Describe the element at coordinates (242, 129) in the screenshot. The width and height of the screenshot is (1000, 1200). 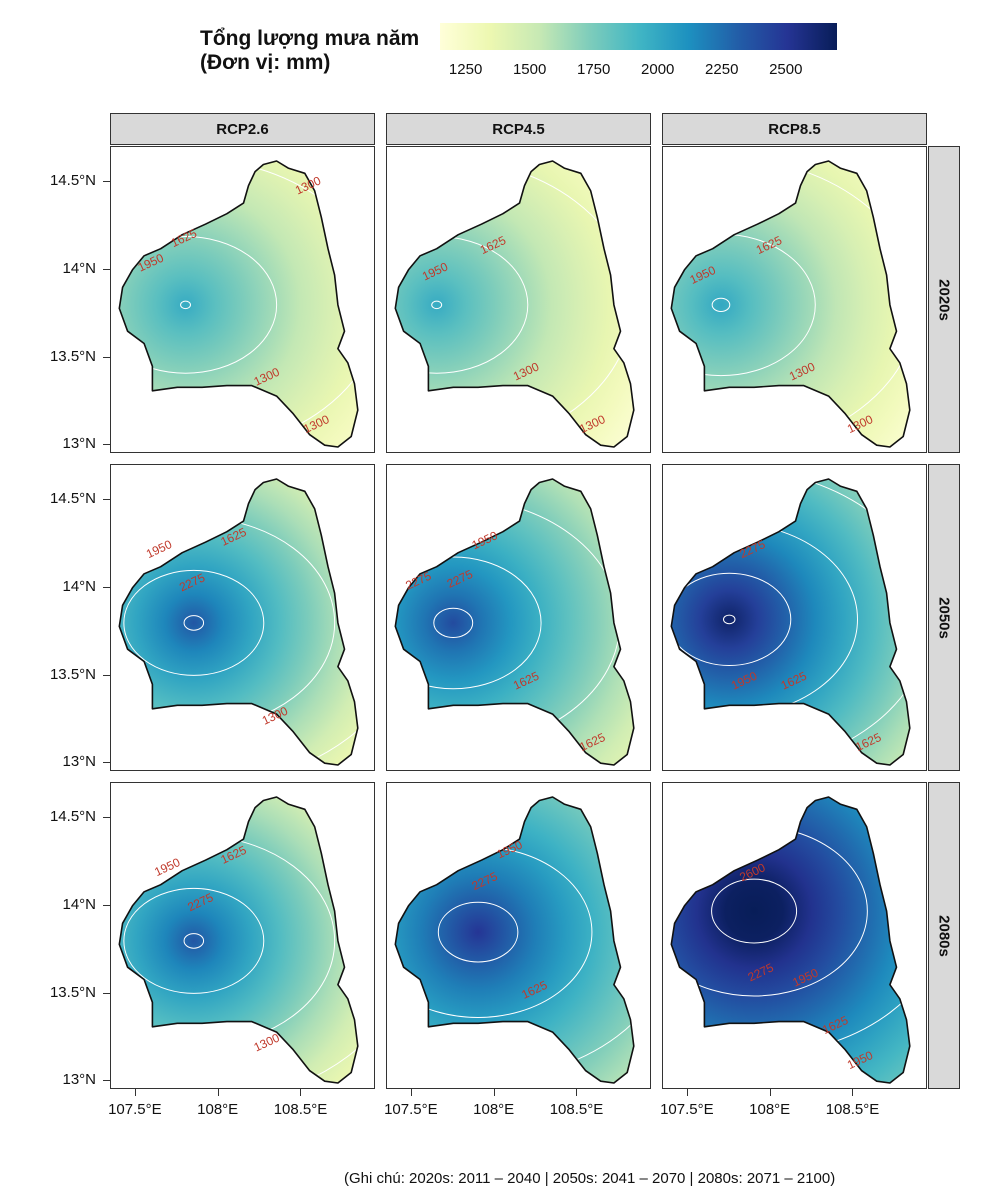
I see `column-header: RCP2.6` at that location.